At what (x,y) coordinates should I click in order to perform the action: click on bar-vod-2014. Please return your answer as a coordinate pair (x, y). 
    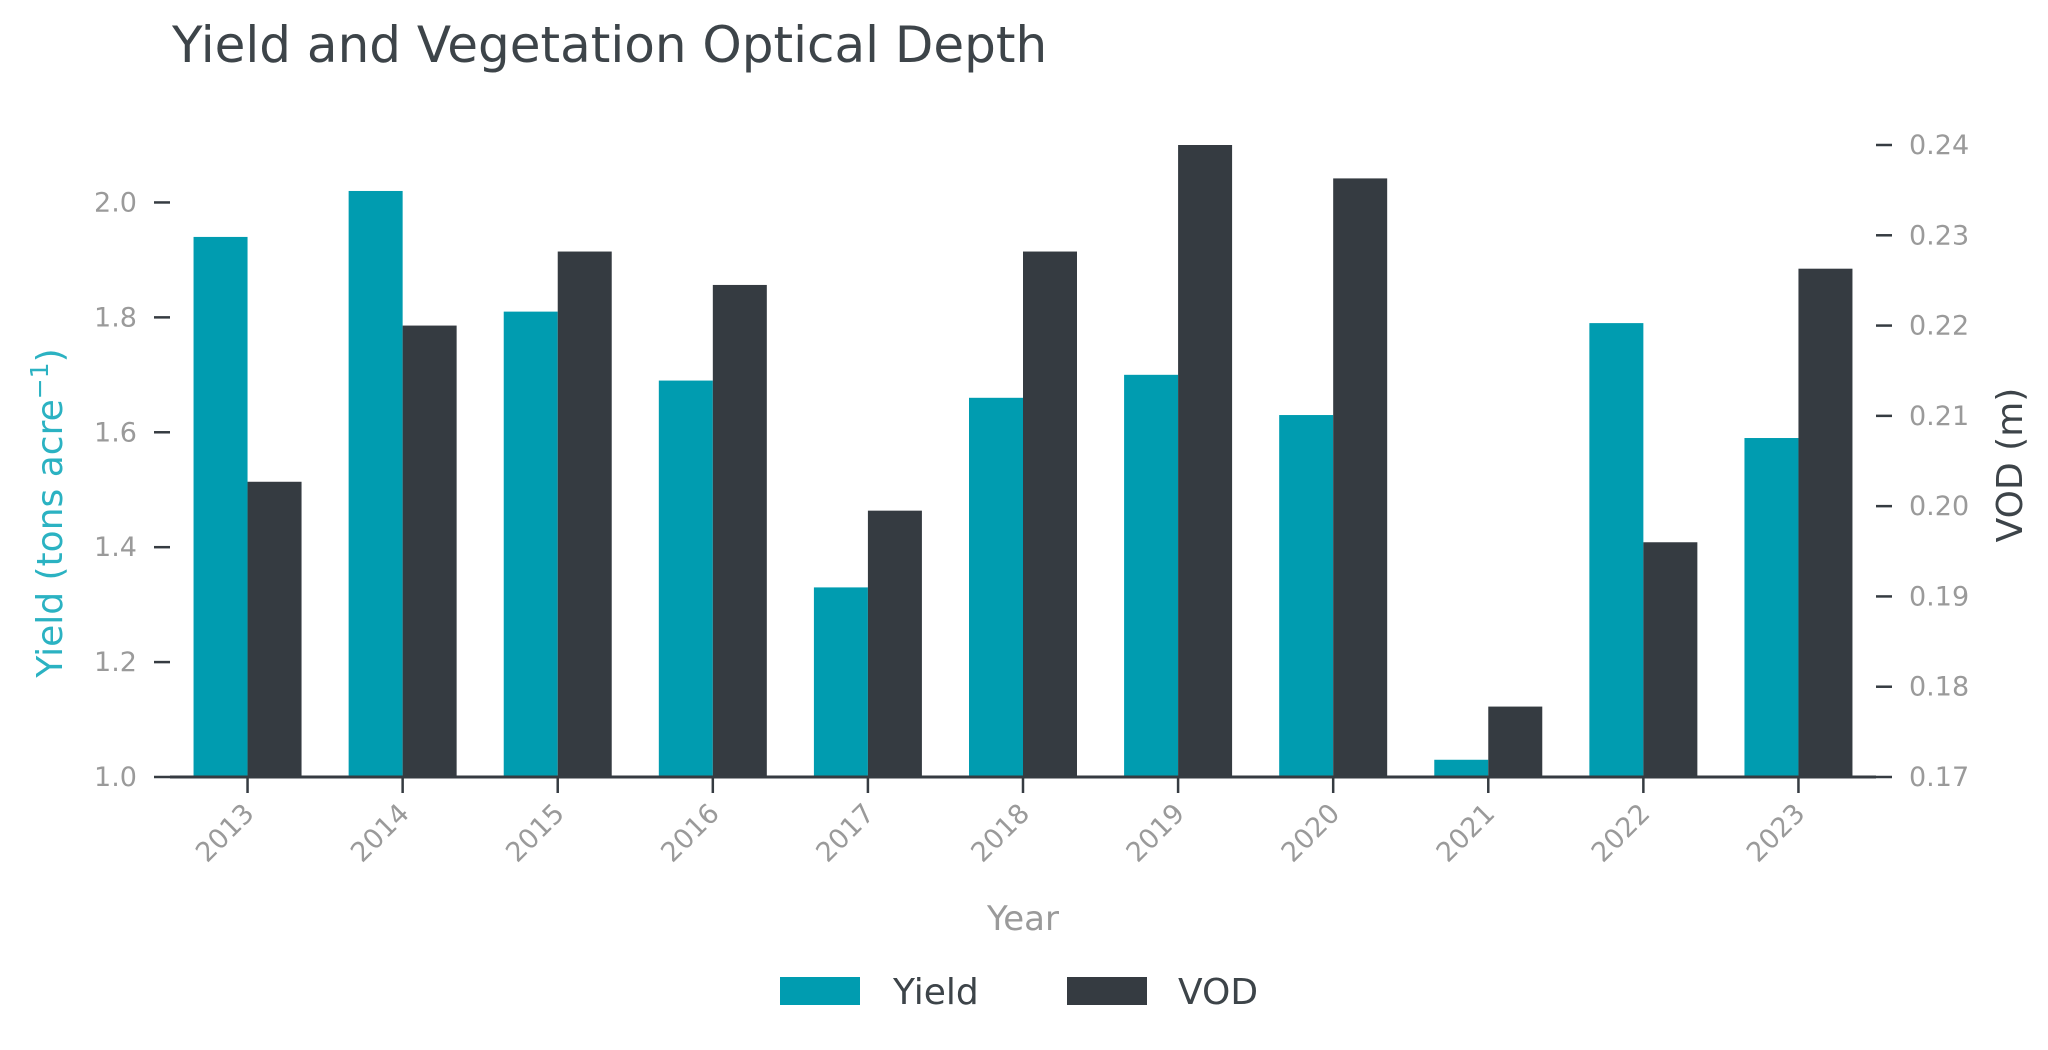
    Looking at the image, I should click on (429, 551).